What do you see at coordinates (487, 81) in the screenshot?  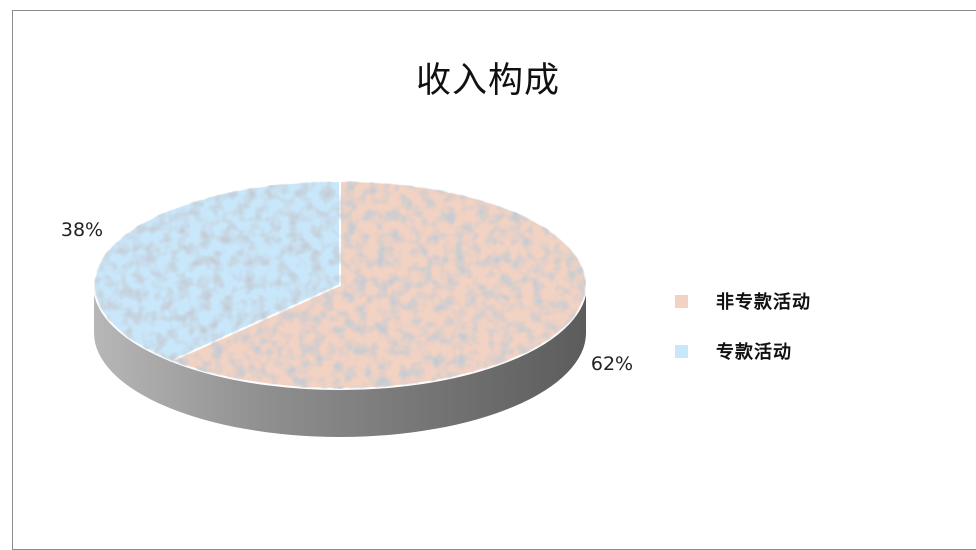 I see `chart-title: 收入构成` at bounding box center [487, 81].